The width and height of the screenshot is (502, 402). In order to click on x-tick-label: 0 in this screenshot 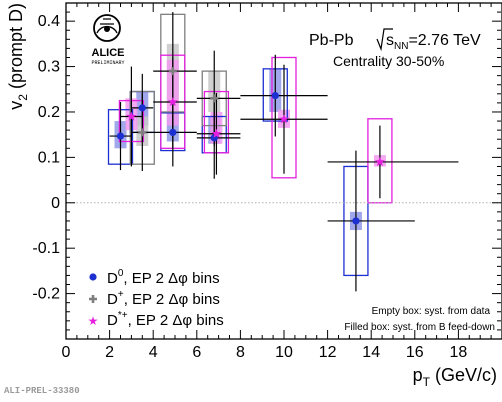, I will do `click(66, 352)`.